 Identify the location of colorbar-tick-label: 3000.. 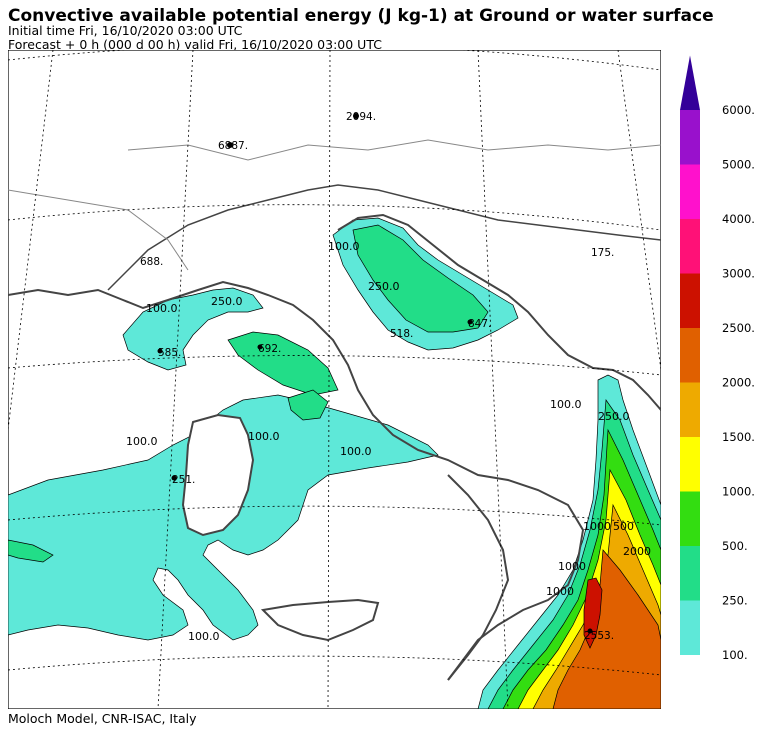
(738, 274).